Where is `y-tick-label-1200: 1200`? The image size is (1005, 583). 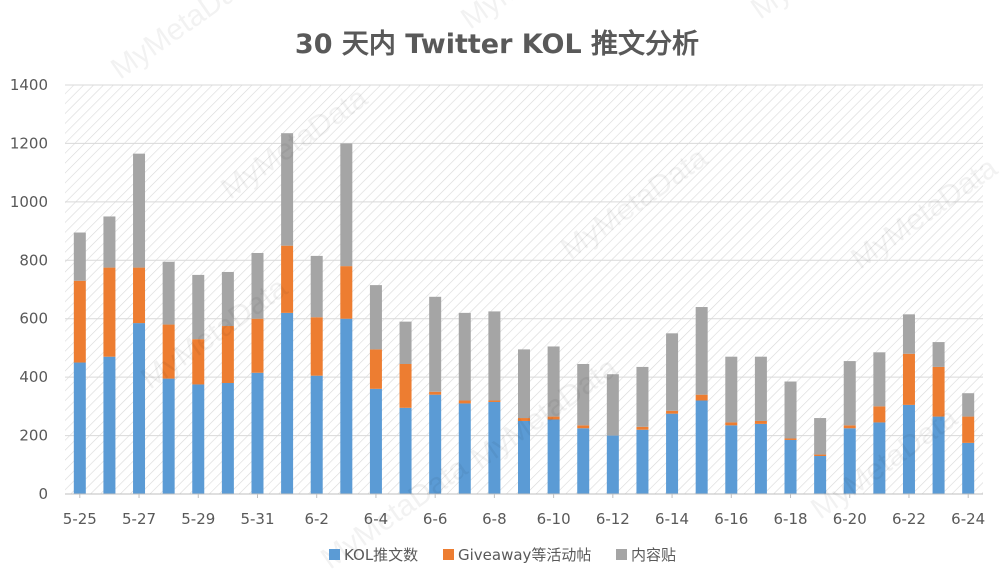 y-tick-label-1200: 1200 is located at coordinates (29, 143).